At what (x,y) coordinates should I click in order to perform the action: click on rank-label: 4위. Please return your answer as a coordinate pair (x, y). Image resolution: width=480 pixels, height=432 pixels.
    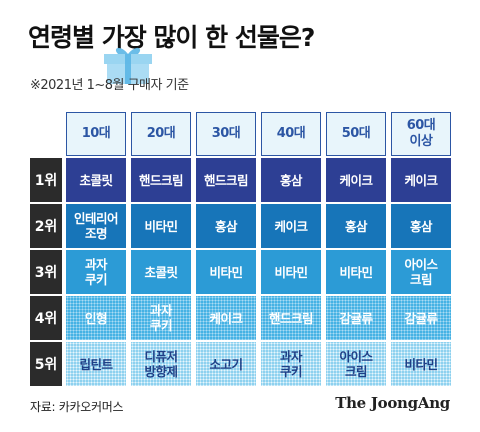
    Looking at the image, I should click on (46, 318).